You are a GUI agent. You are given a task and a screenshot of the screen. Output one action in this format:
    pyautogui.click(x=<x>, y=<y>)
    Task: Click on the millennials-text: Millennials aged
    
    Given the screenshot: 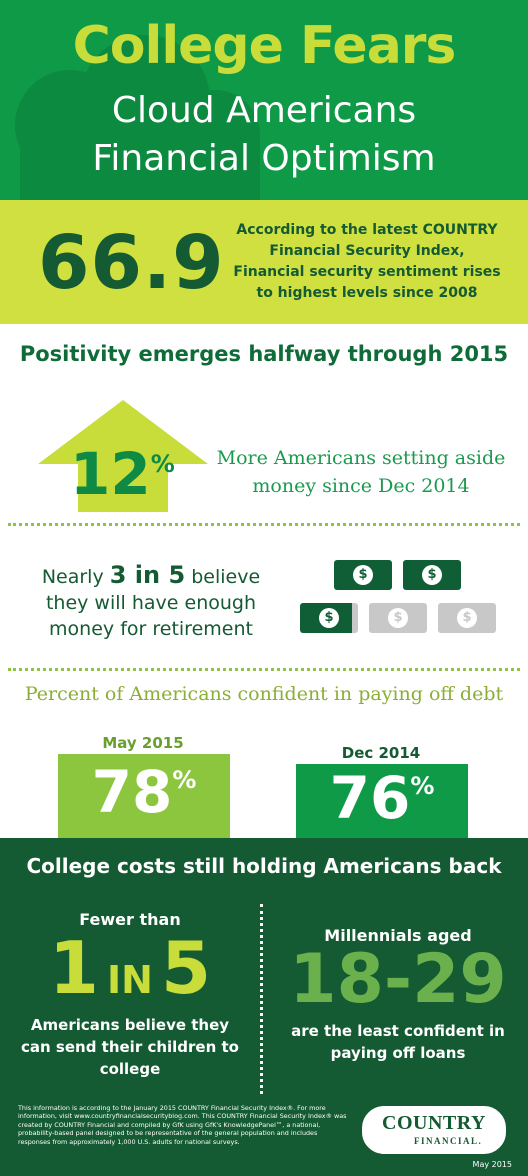 What is the action you would take?
    pyautogui.click(x=398, y=935)
    